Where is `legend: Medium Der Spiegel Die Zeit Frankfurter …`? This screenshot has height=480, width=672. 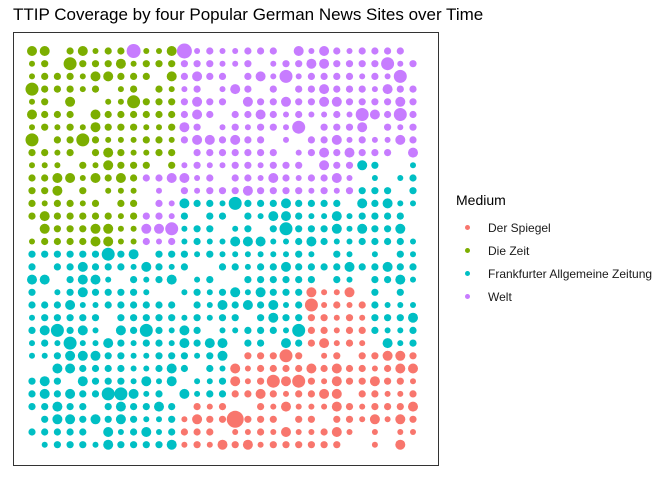
legend: Medium Der Spiegel Die Zeit Frankfurter … is located at coordinates (554, 250).